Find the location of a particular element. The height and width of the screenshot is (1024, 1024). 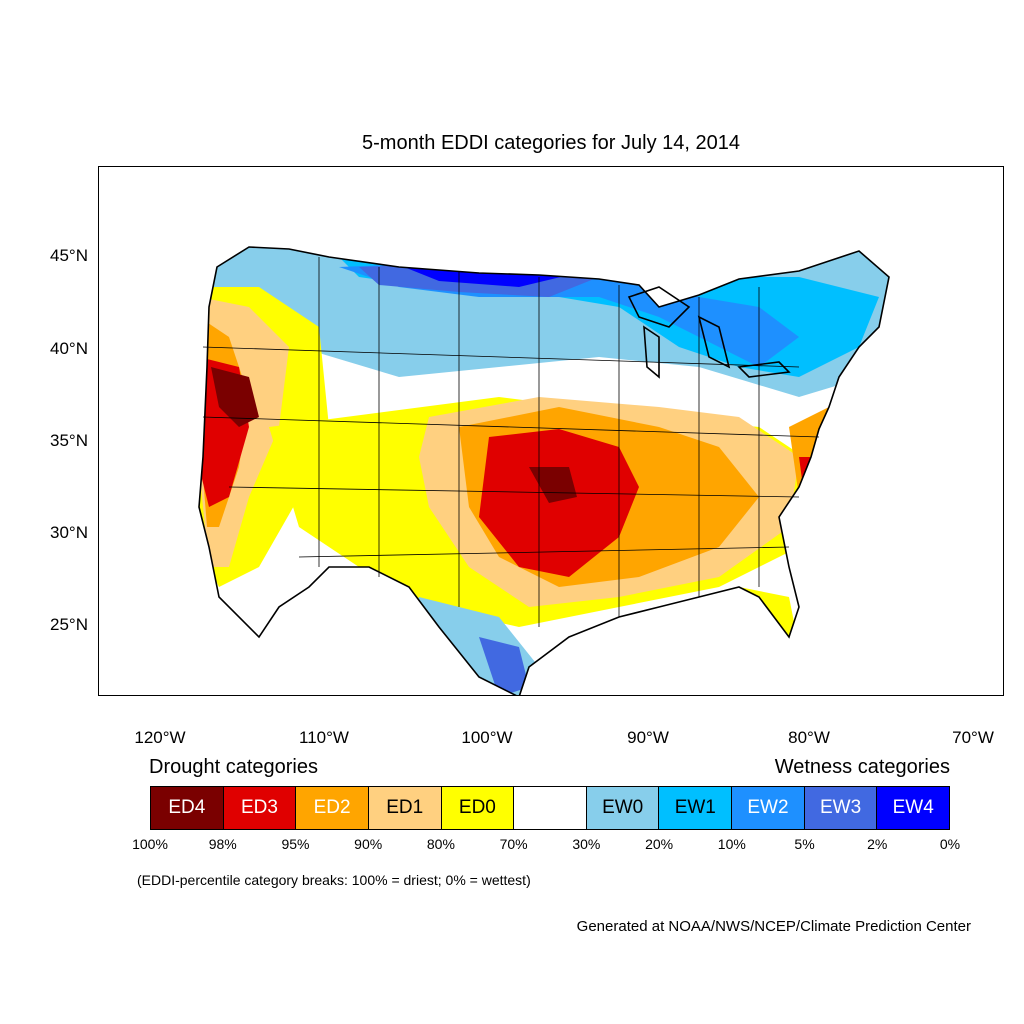

legend-cell-neutral is located at coordinates (550, 808).